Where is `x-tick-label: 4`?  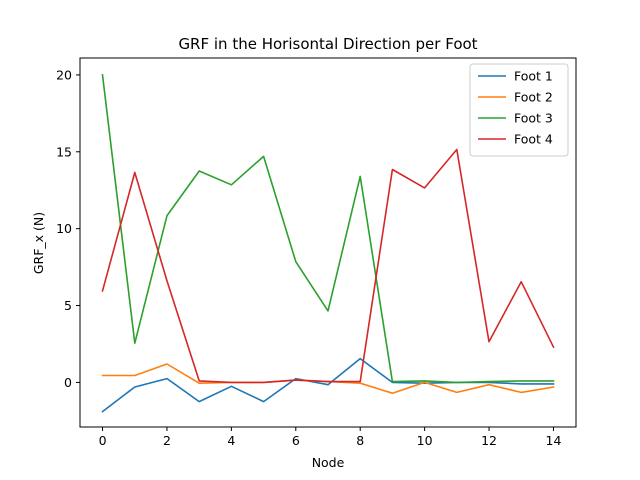 x-tick-label: 4 is located at coordinates (231, 440).